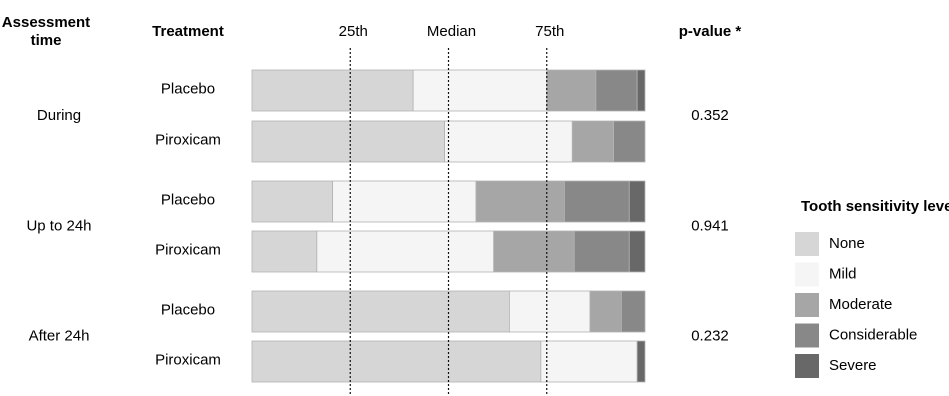 Image resolution: width=949 pixels, height=396 pixels. Describe the element at coordinates (451, 31) in the screenshot. I see `reference-line-label: Median` at that location.